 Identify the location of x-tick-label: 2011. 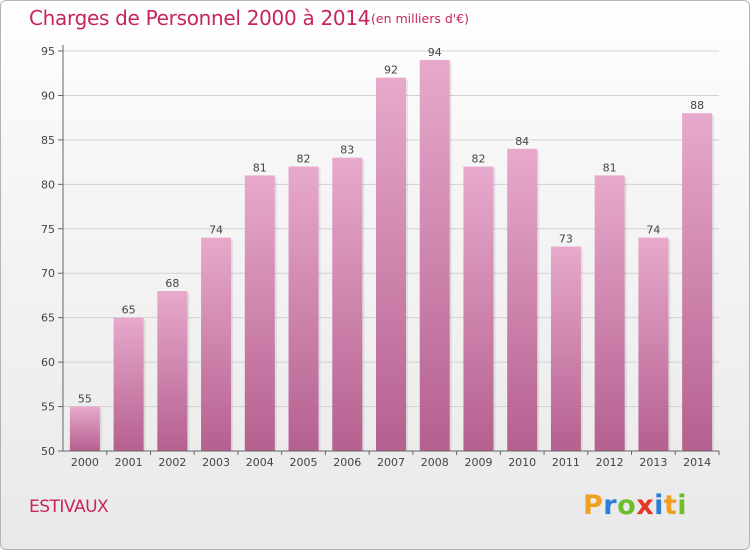
(566, 462).